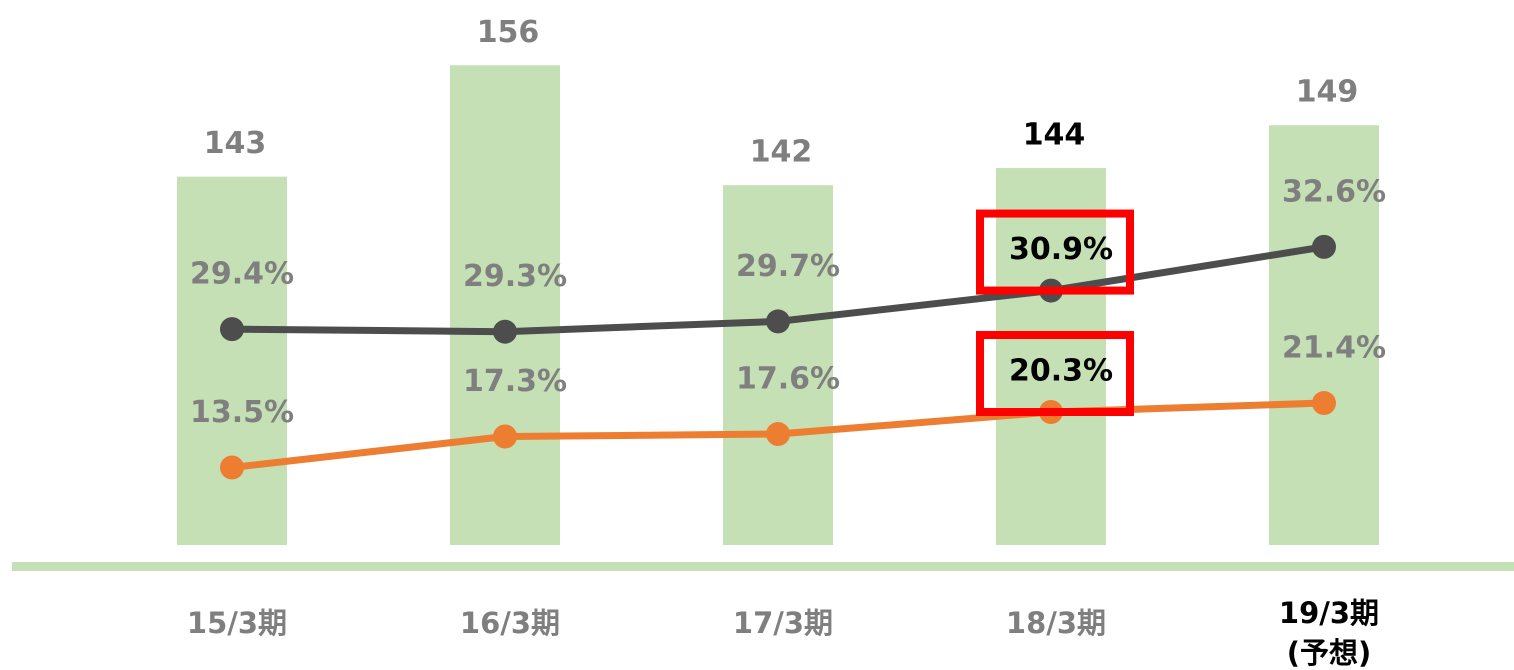 This screenshot has width=1514, height=670. What do you see at coordinates (508, 32) in the screenshot?
I see `bar-value-label: 156` at bounding box center [508, 32].